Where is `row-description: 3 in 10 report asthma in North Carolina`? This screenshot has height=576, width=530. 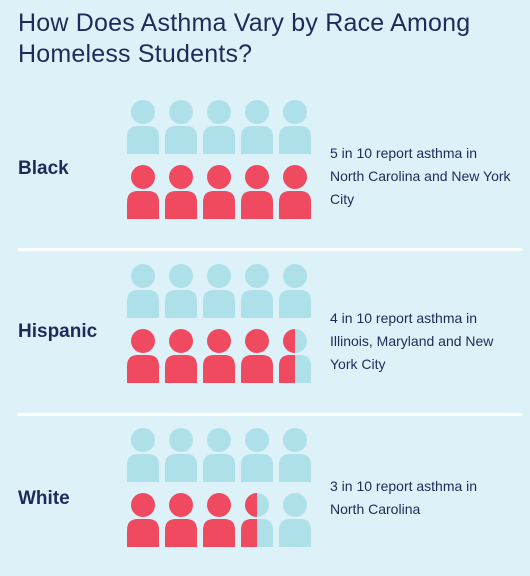
row-description: 3 in 10 report asthma in North Carolina is located at coordinates (404, 497).